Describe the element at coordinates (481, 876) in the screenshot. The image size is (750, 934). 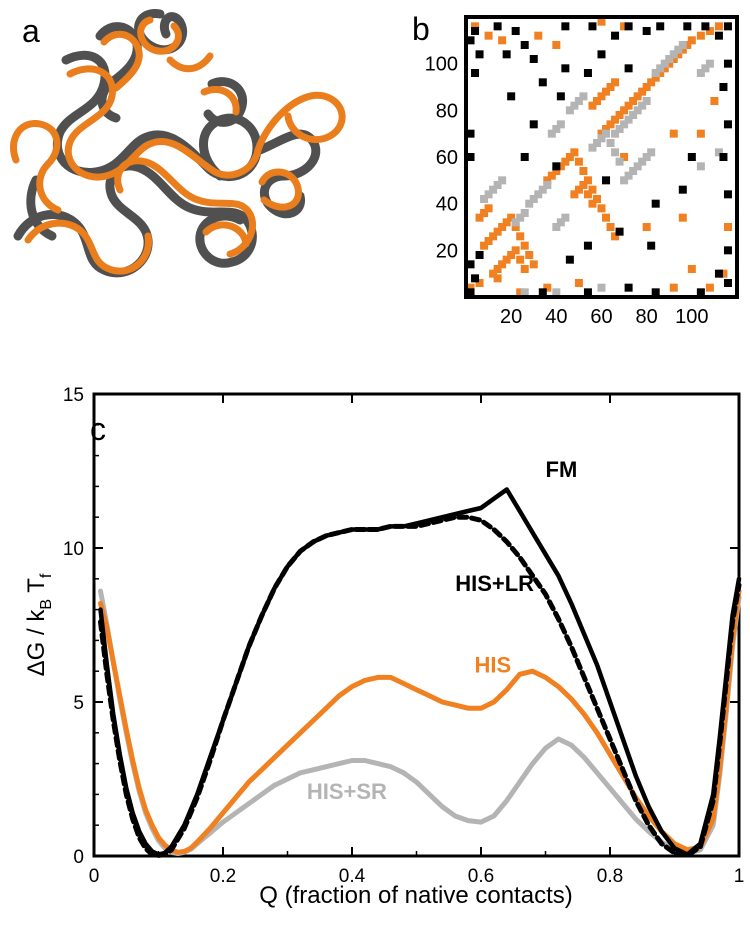
I see `x-tick-label: 0.6` at that location.